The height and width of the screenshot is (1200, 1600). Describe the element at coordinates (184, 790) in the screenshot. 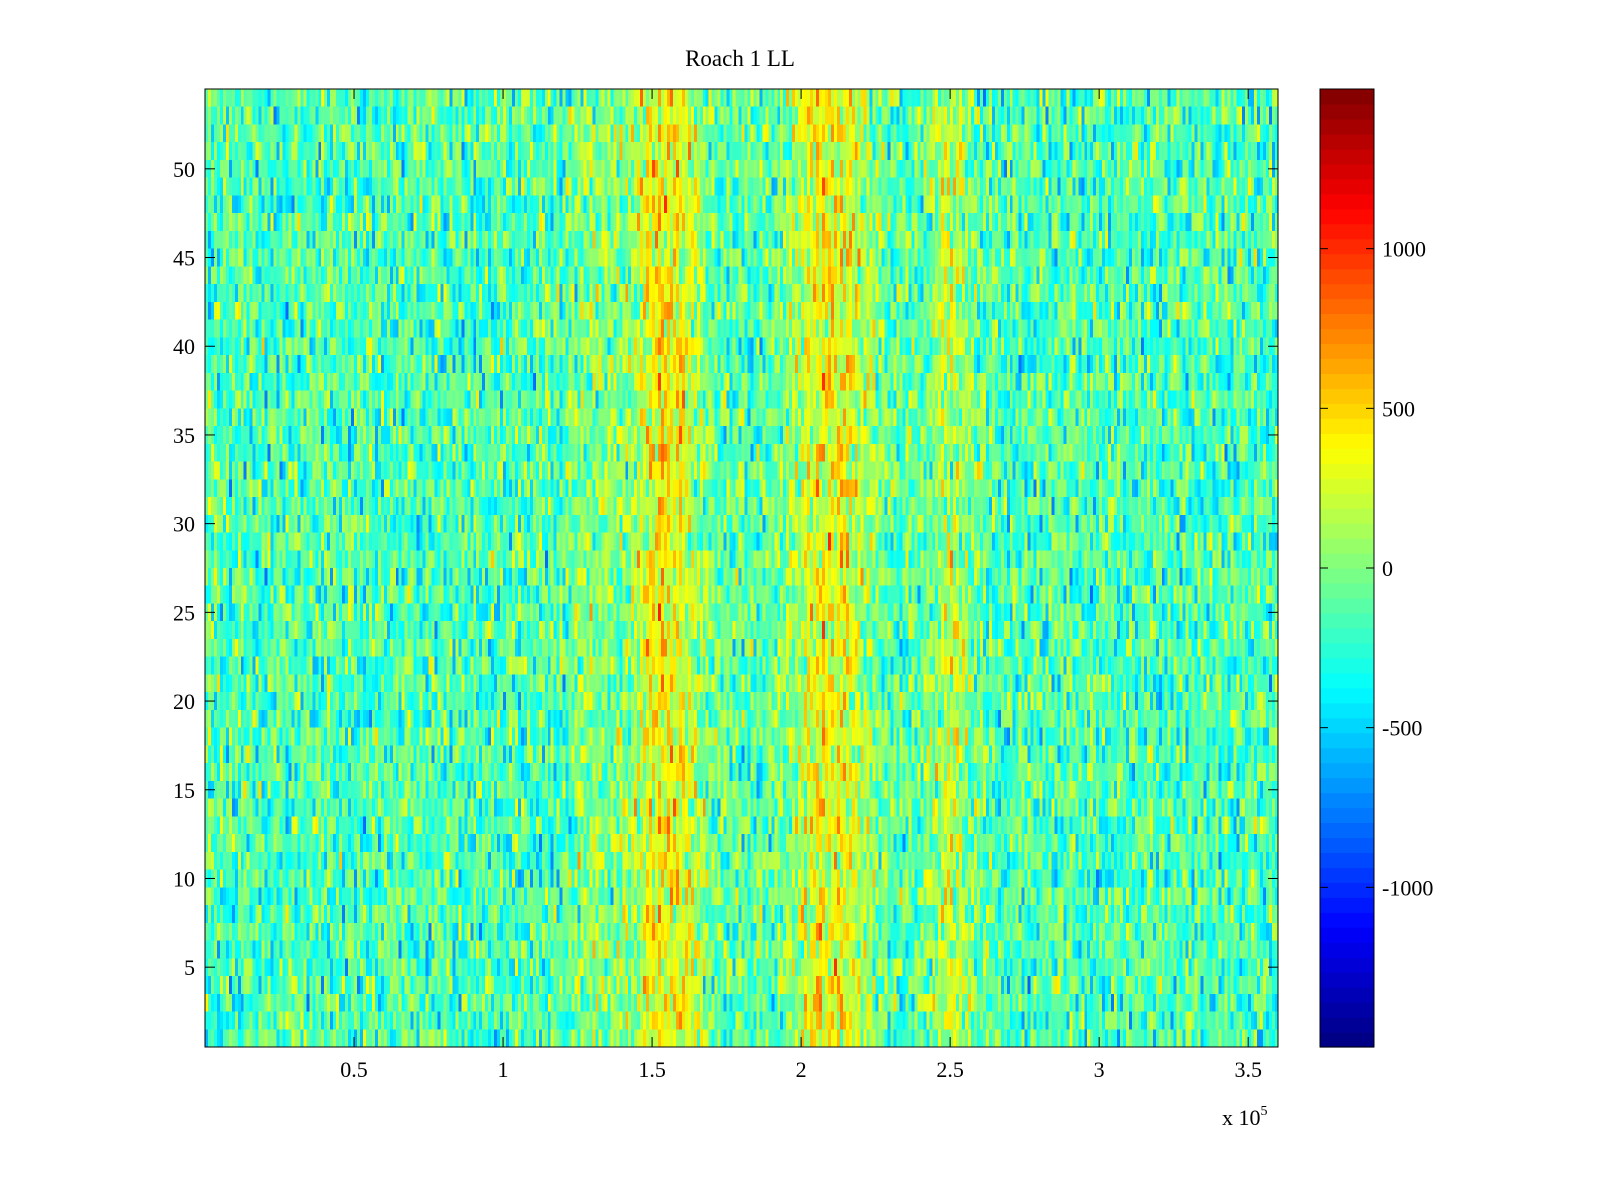

I see `y-tick-label: 15` at that location.